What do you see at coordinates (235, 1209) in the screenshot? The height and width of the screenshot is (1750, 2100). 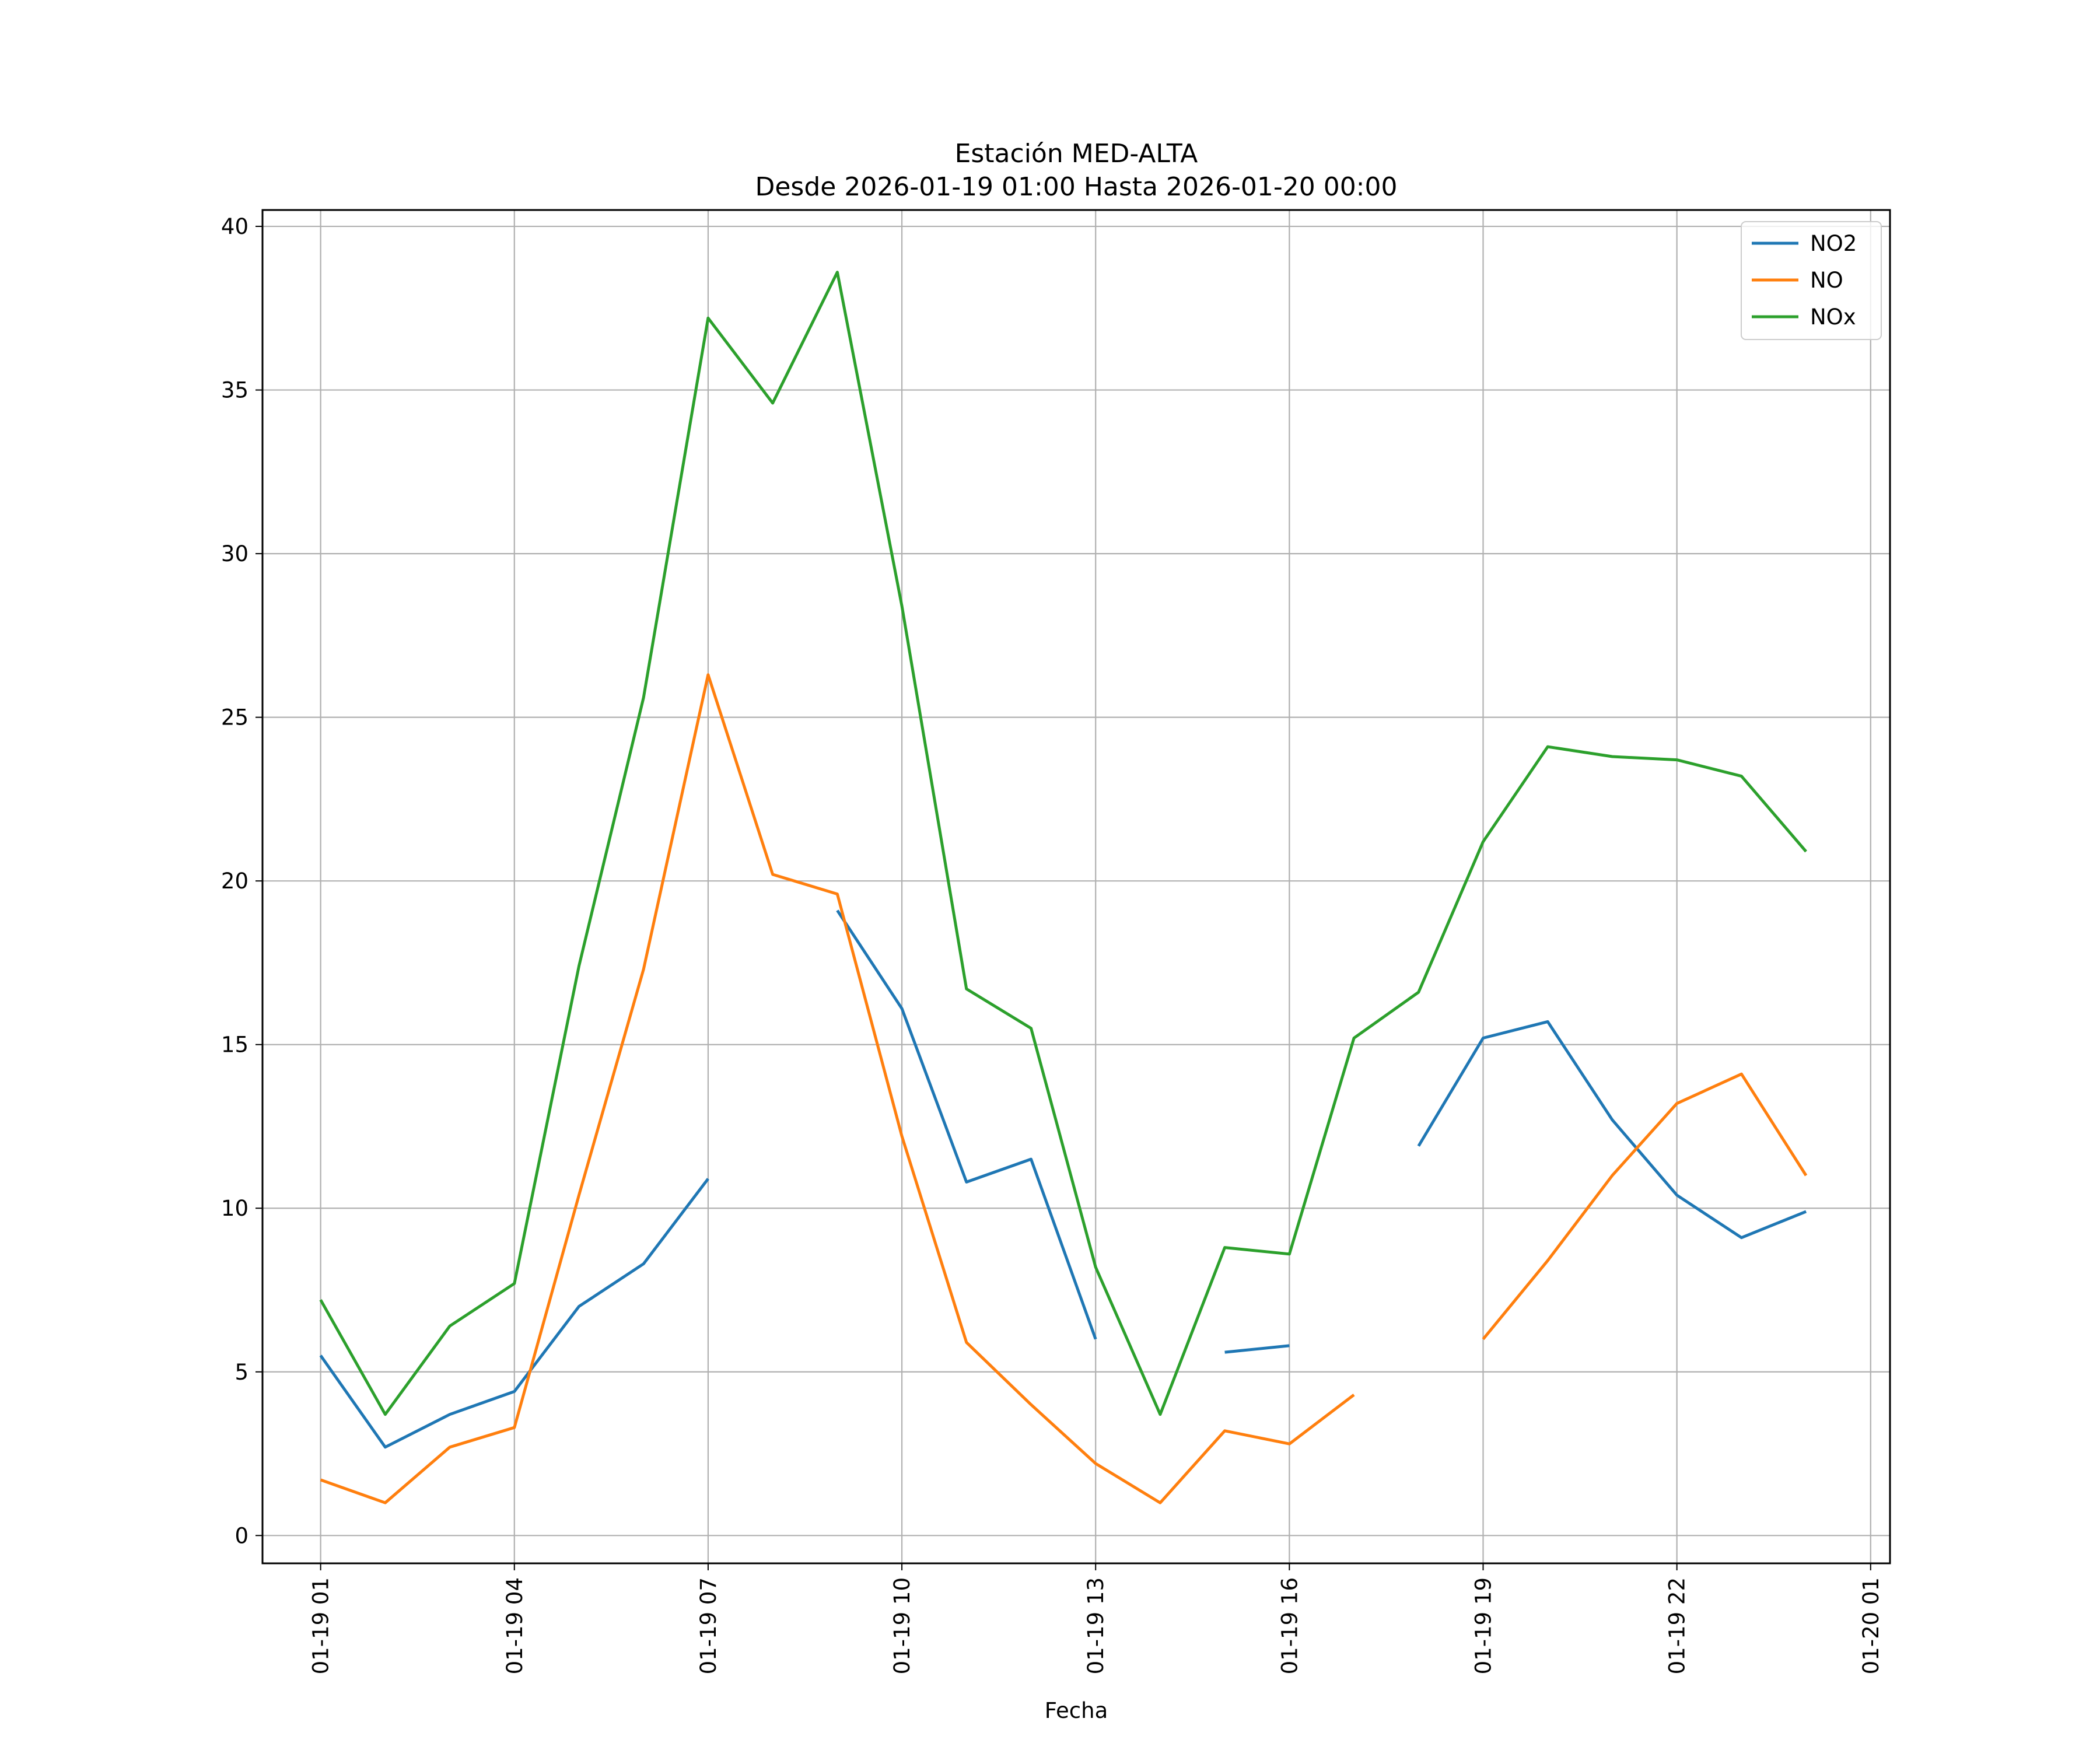 I see `y-tick-label: 10` at bounding box center [235, 1209].